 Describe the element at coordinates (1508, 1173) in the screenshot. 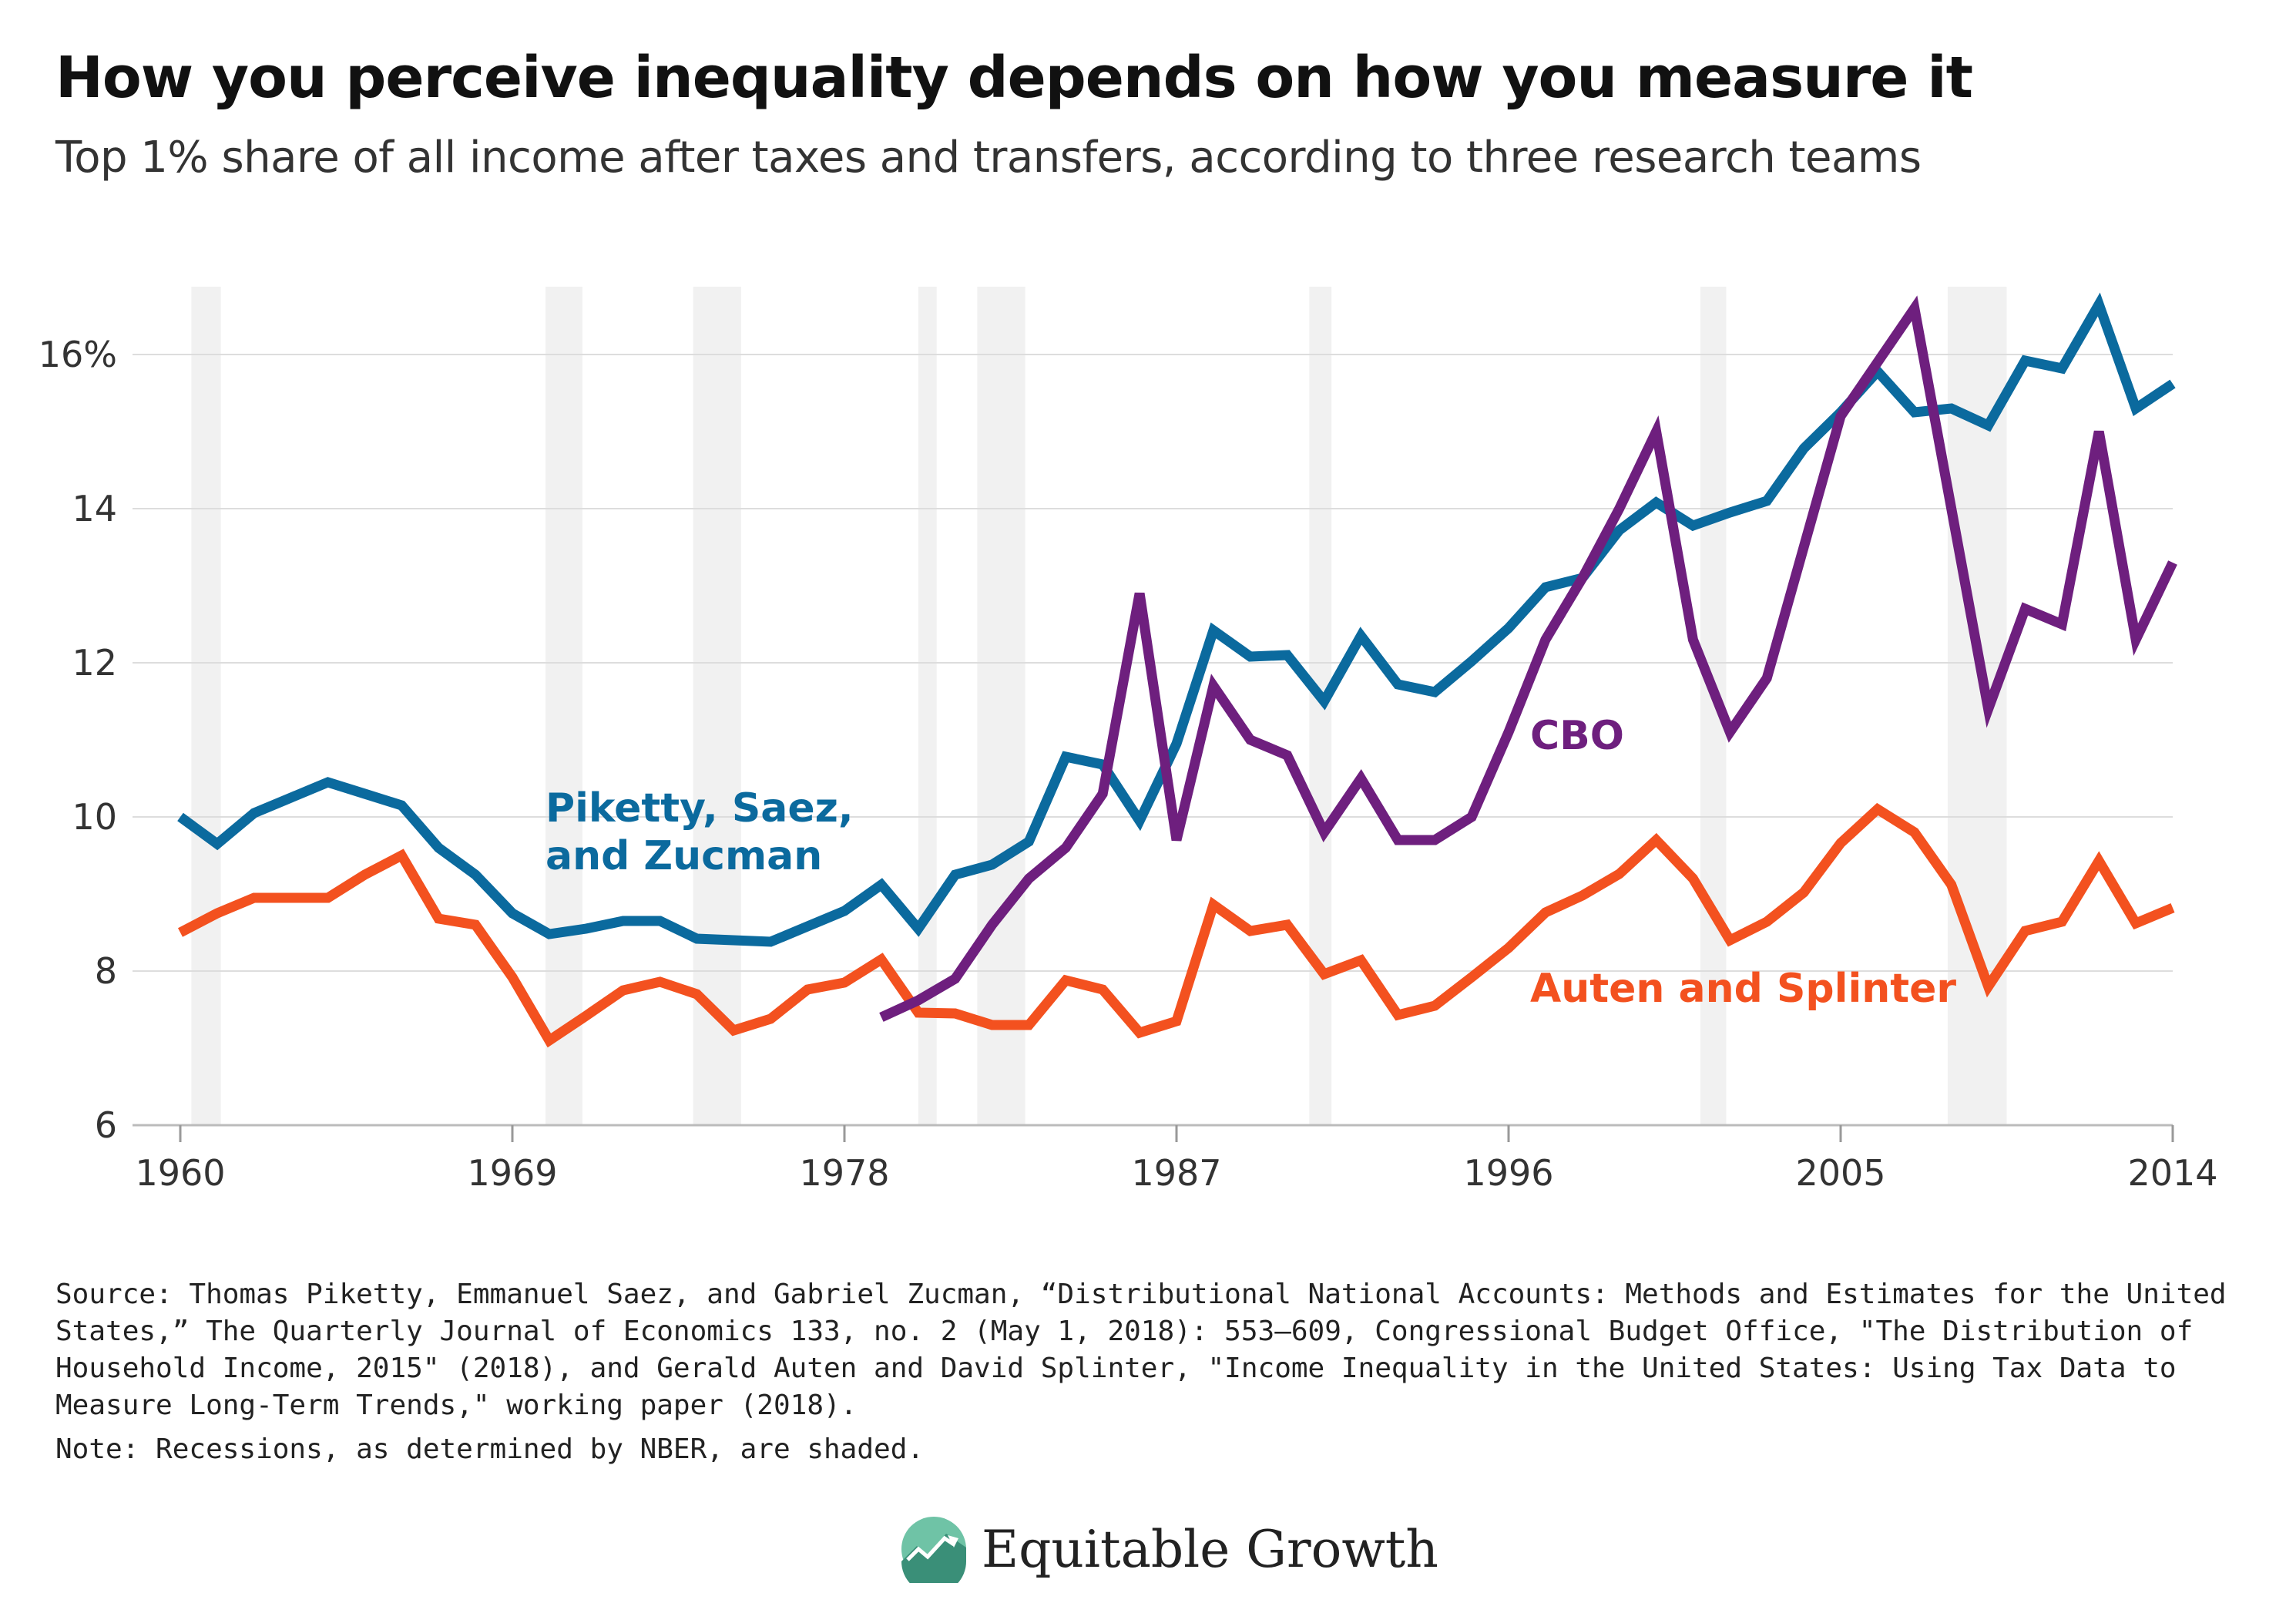

I see `x-tick-label: 1996` at that location.